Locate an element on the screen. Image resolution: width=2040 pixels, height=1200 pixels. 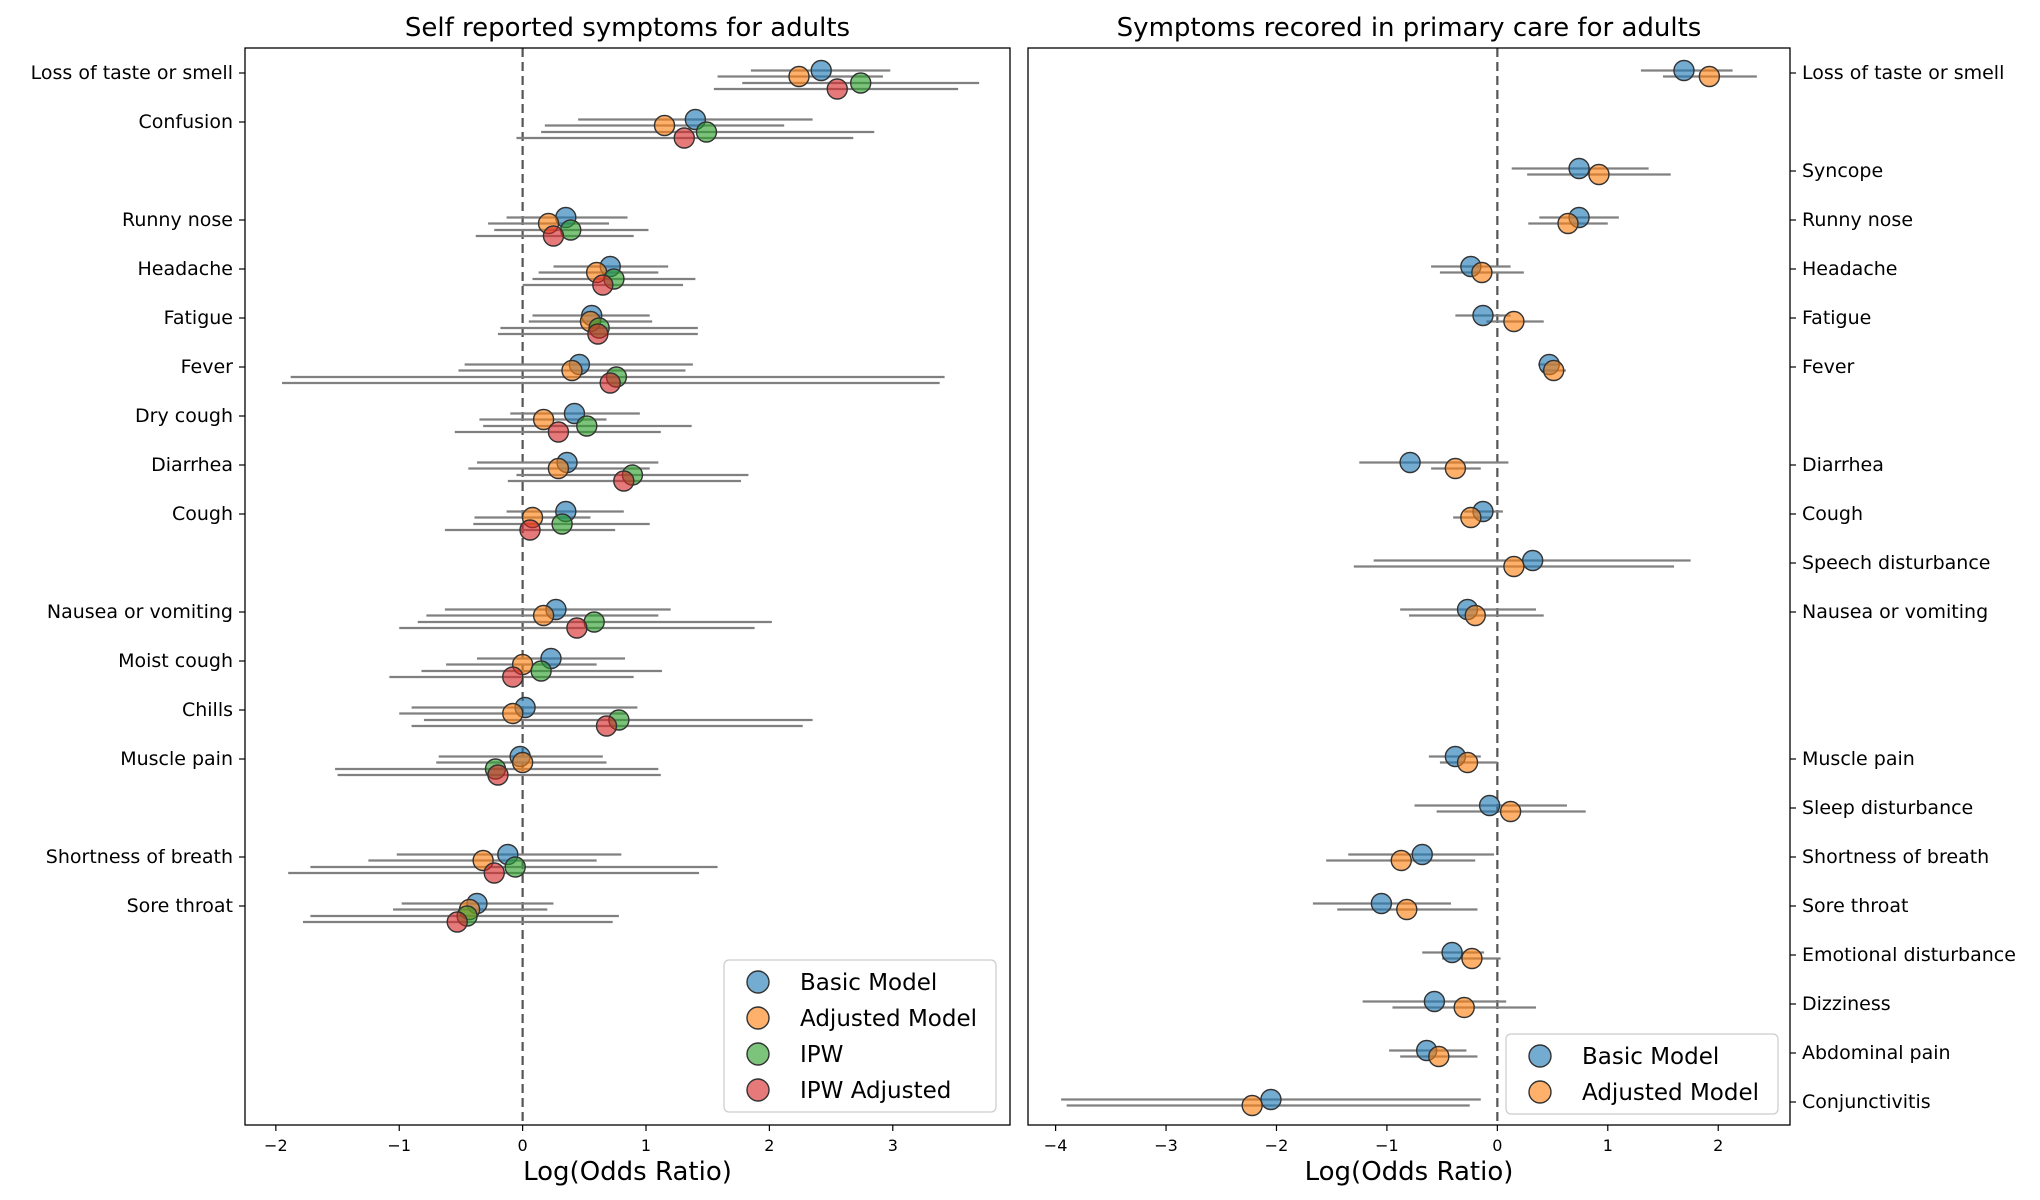
category-label-sleep-disturbance: Sleep disturbance is located at coordinates (1887, 808).